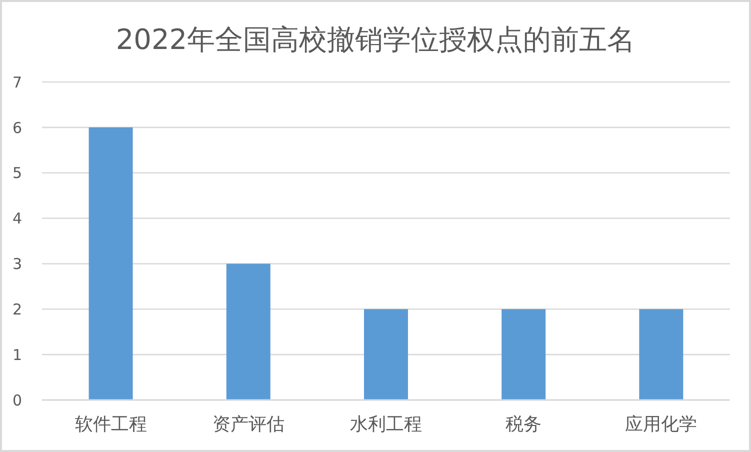 The width and height of the screenshot is (751, 452). What do you see at coordinates (375, 39) in the screenshot?
I see `chart-title: 2022年全国高校撤销学位授权点的前五名` at bounding box center [375, 39].